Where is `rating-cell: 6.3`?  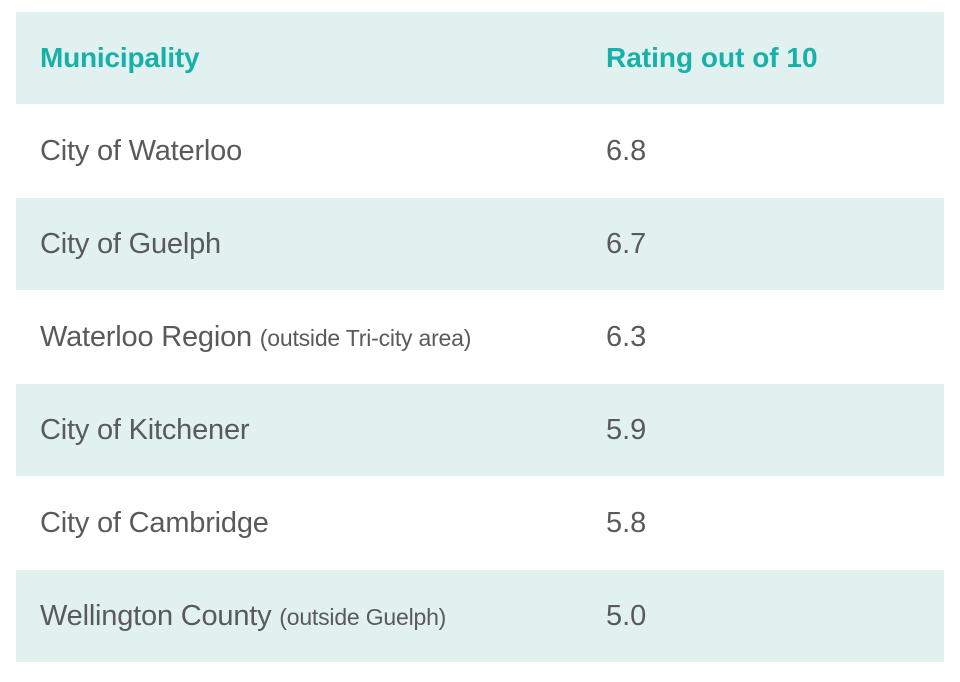 rating-cell: 6.3 is located at coordinates (626, 336).